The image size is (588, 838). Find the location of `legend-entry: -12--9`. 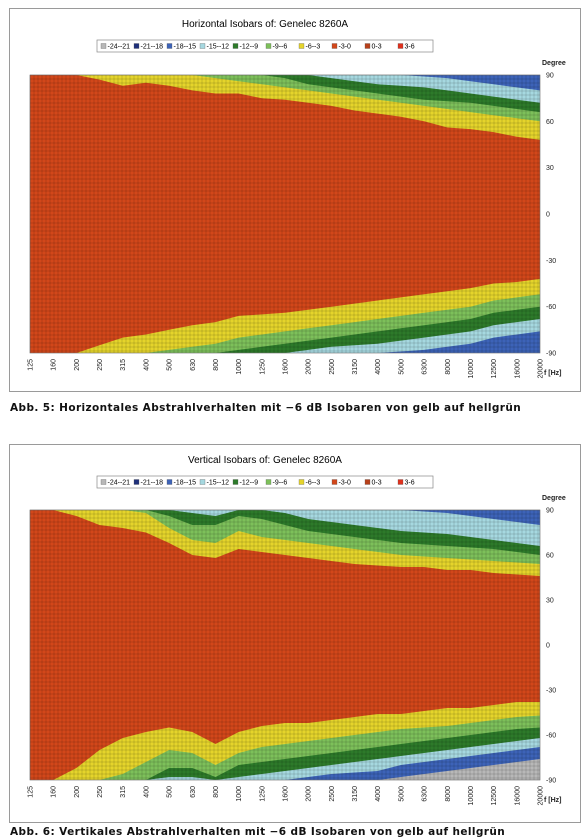

legend-entry: -12--9 is located at coordinates (249, 483).